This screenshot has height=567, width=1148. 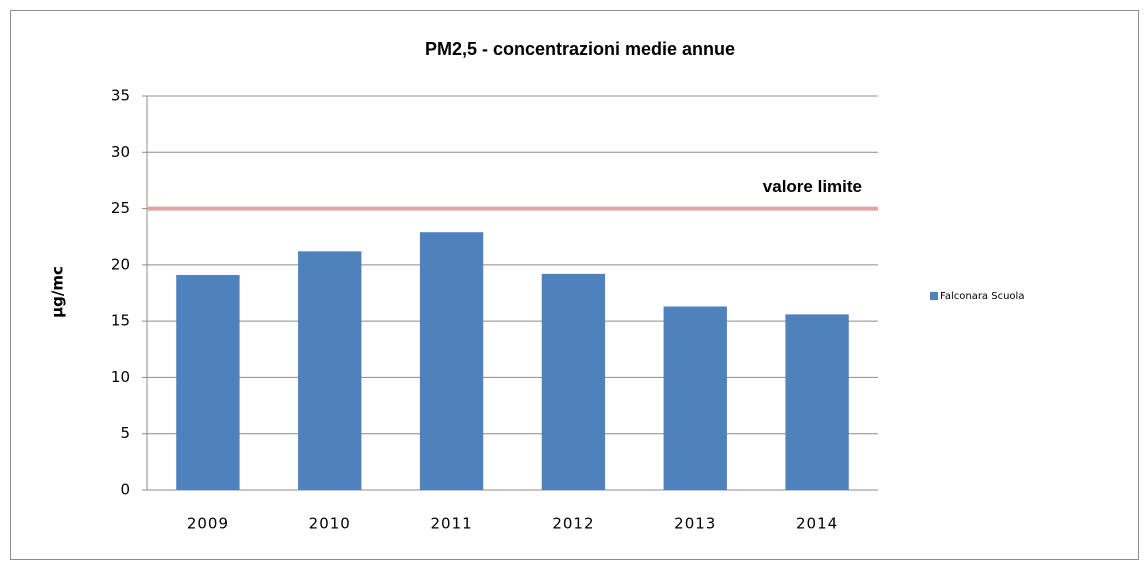 What do you see at coordinates (120, 264) in the screenshot?
I see `y-tick-label: 20` at bounding box center [120, 264].